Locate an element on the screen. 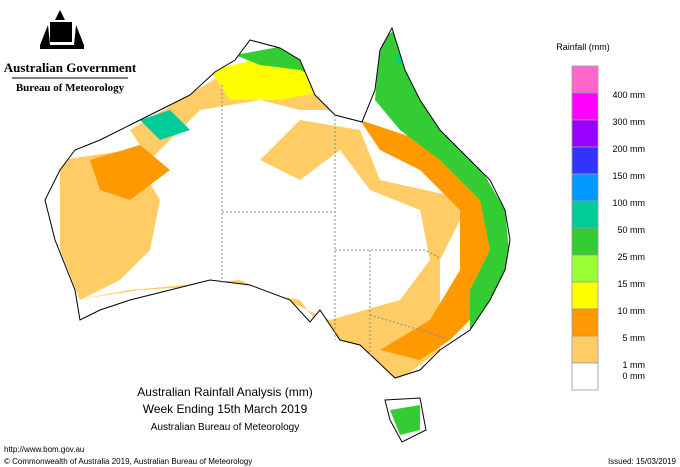  government-name: Australian Government is located at coordinates (70, 67).